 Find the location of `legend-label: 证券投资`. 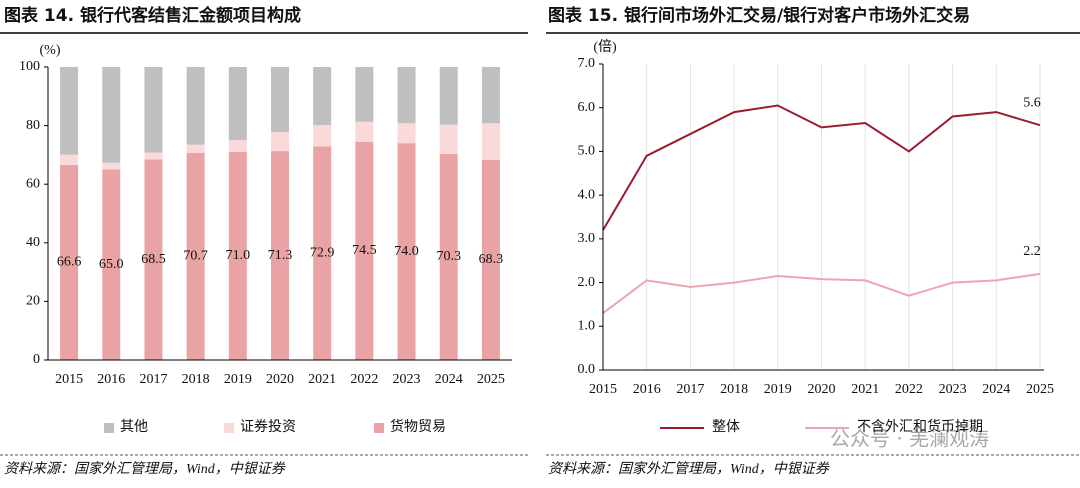

legend-label: 证券投资 is located at coordinates (268, 427).